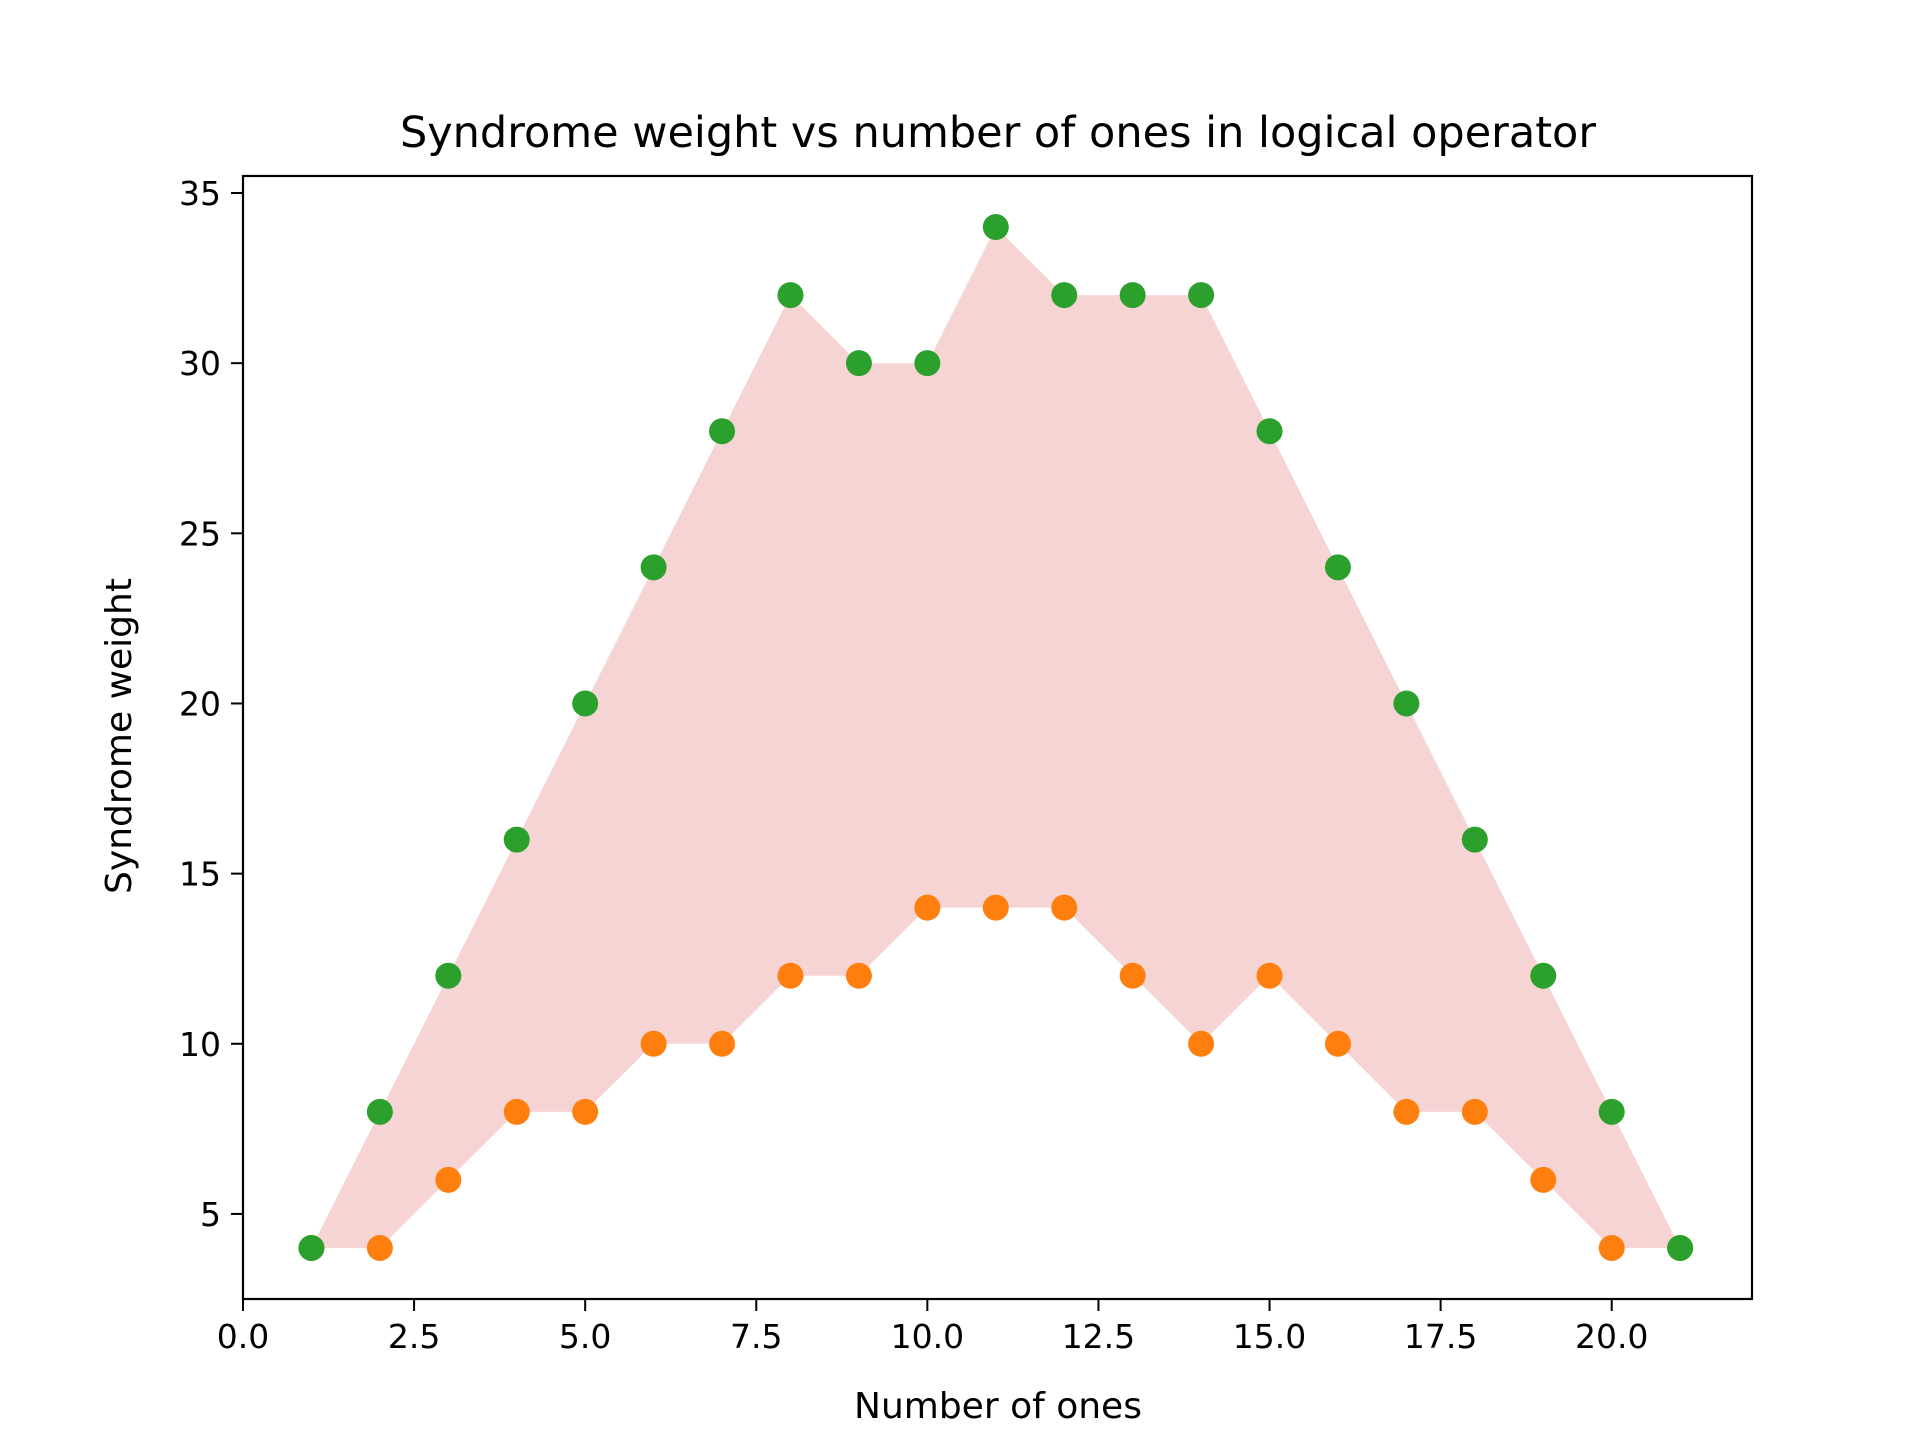  Describe the element at coordinates (998, 1406) in the screenshot. I see `x-axis-label: Number of ones` at that location.